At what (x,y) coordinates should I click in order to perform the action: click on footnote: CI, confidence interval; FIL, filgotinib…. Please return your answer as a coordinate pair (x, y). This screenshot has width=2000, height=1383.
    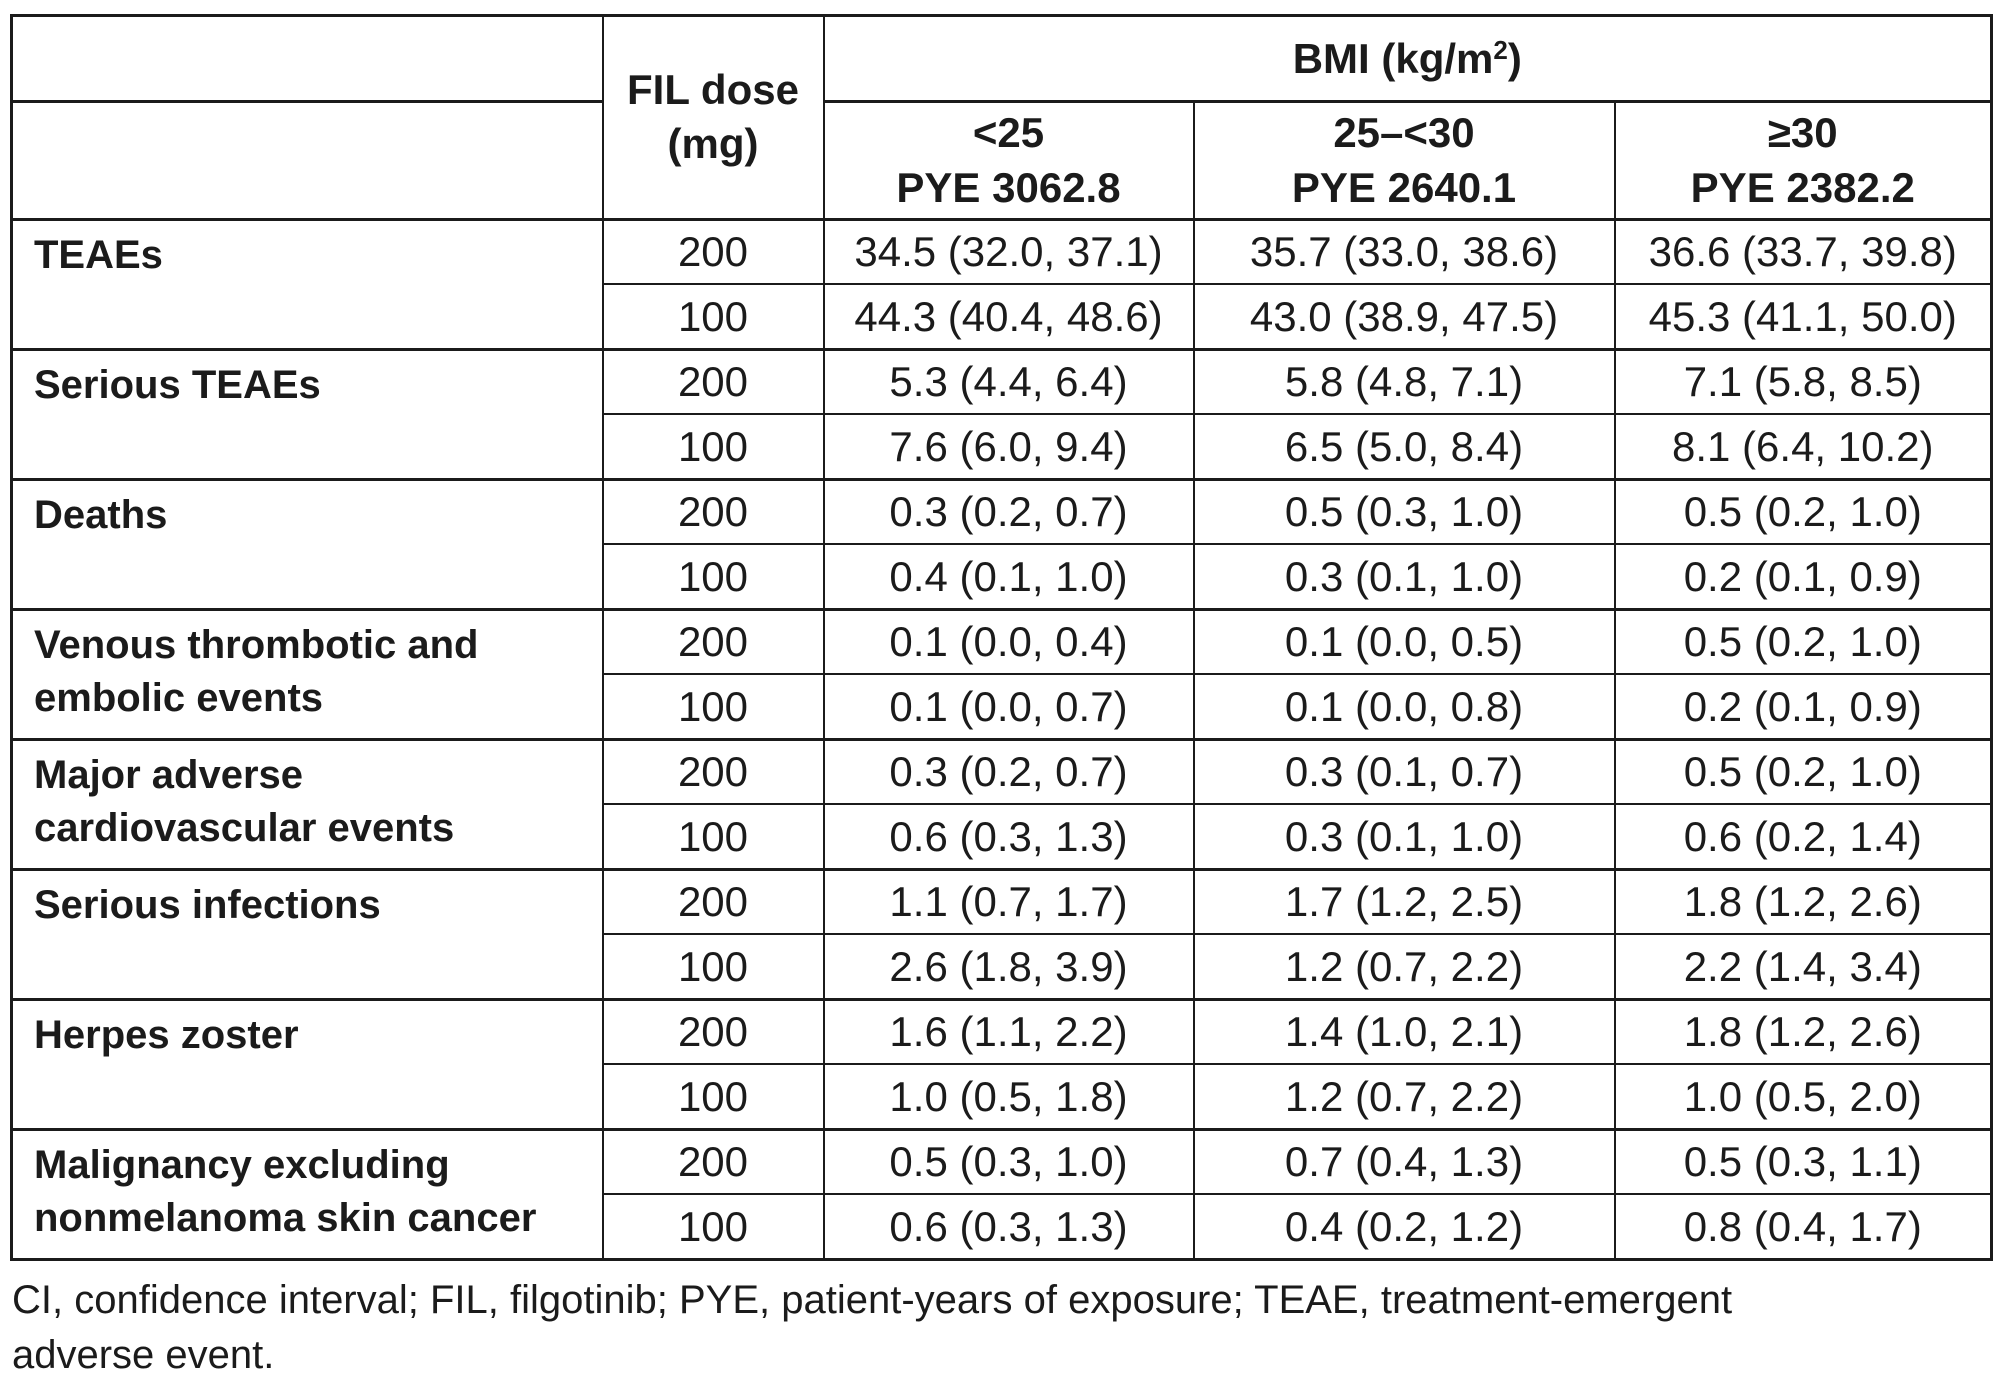
    Looking at the image, I should click on (1001, 1328).